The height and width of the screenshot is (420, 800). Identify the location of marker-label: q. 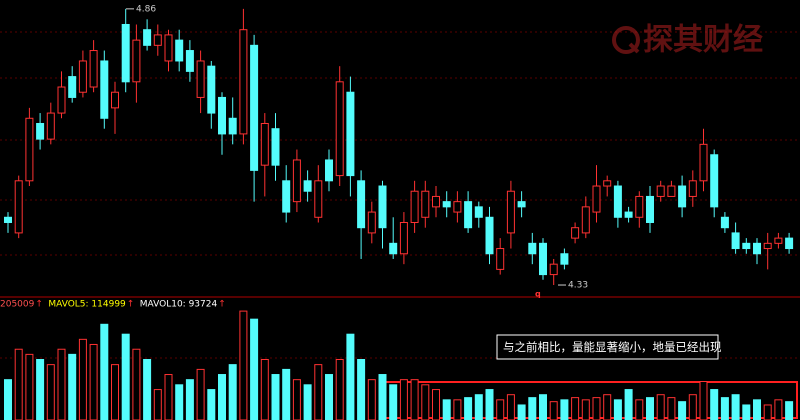
(538, 294).